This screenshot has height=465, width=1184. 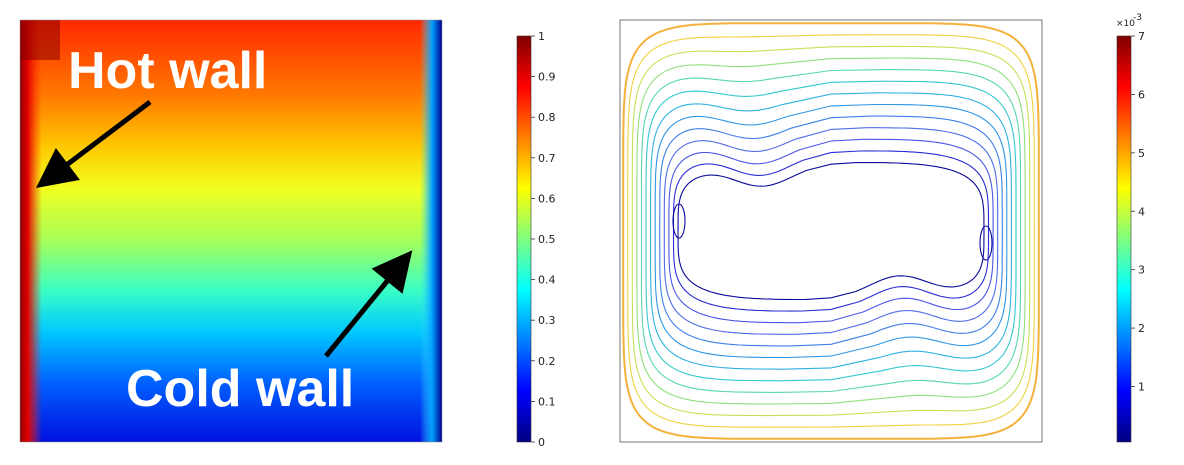 I want to click on streamline-colorbar: ×10 -3 1 2 3 4 5 6 7, so click(x=1130, y=228).